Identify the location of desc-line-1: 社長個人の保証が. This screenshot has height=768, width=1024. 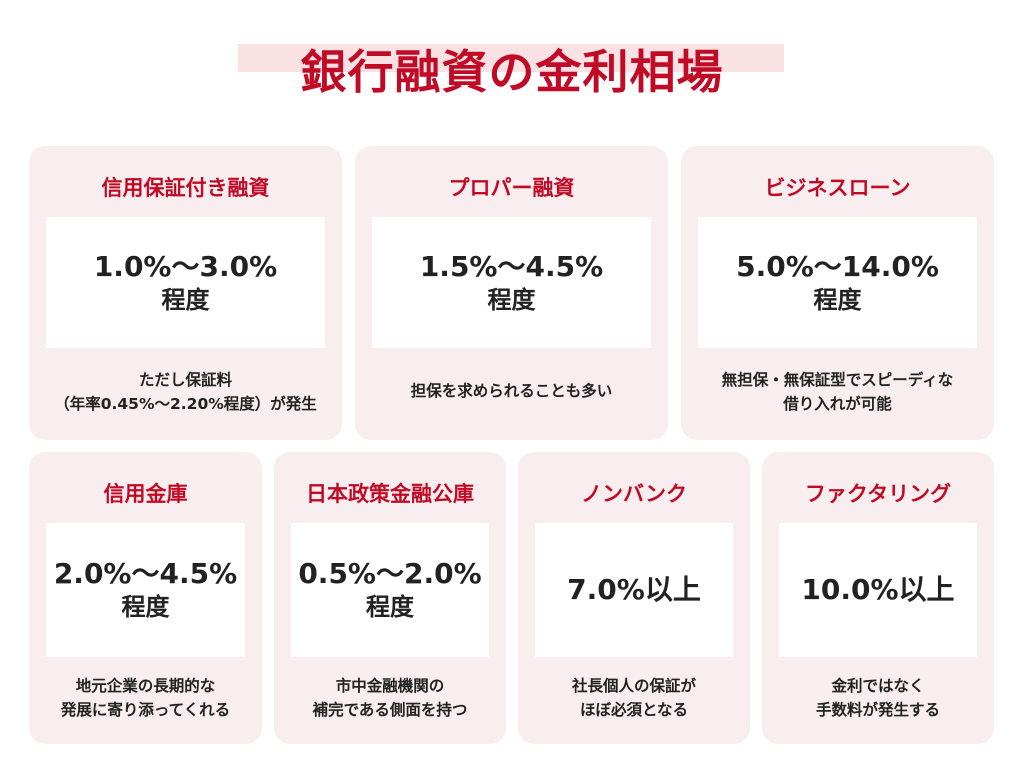
(633, 686).